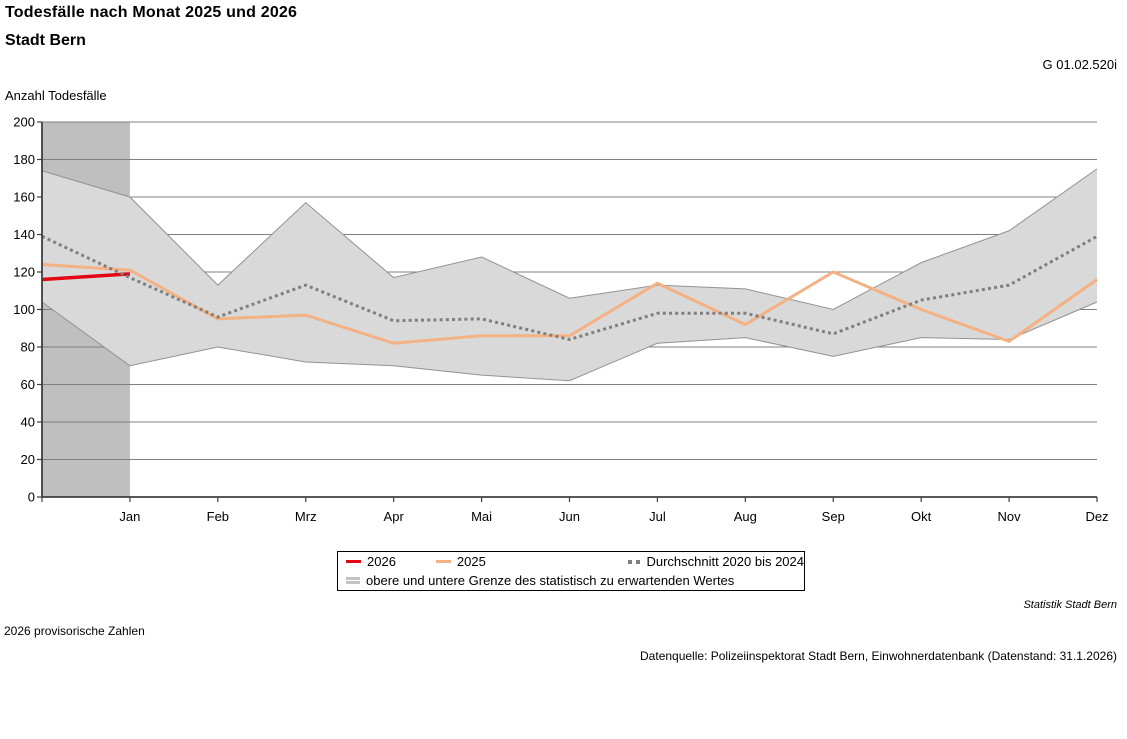  Describe the element at coordinates (1096, 516) in the screenshot. I see `x-tick-label-dez: Dez` at that location.